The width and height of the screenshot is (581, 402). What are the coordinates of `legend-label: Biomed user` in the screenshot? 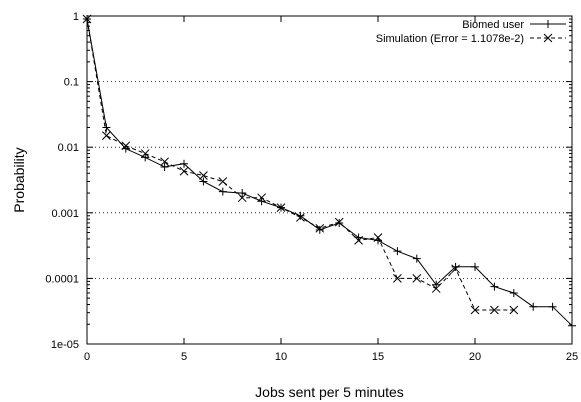 It's located at (493, 25).